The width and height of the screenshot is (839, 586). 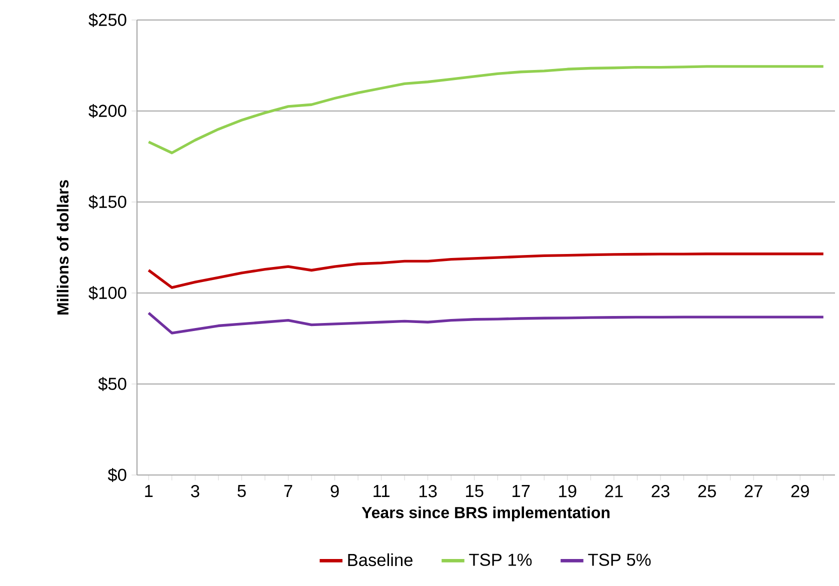 What do you see at coordinates (707, 491) in the screenshot?
I see `x-tick-label: 25` at bounding box center [707, 491].